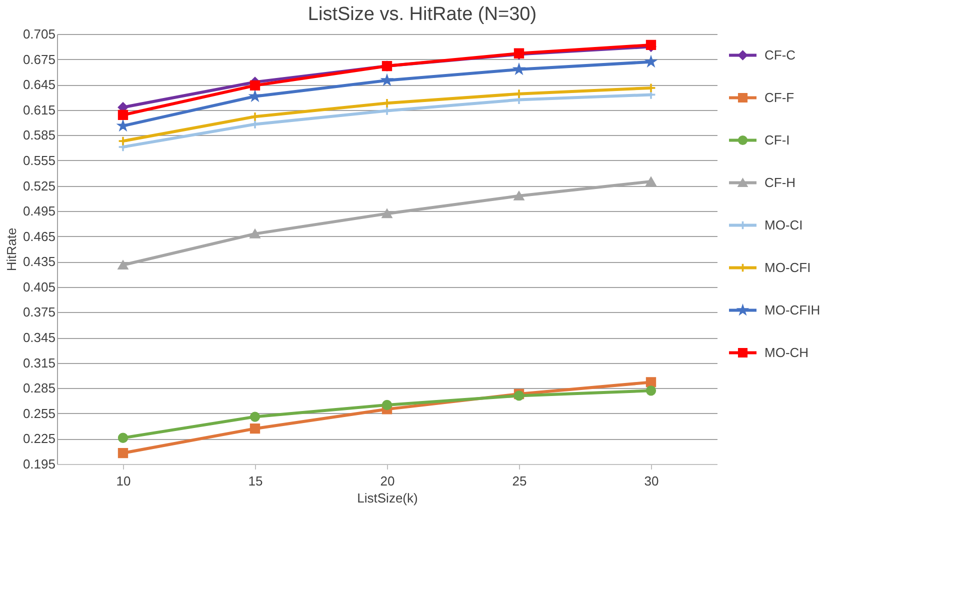  What do you see at coordinates (39, 160) in the screenshot?
I see `y-tick-label: 0.555` at bounding box center [39, 160].